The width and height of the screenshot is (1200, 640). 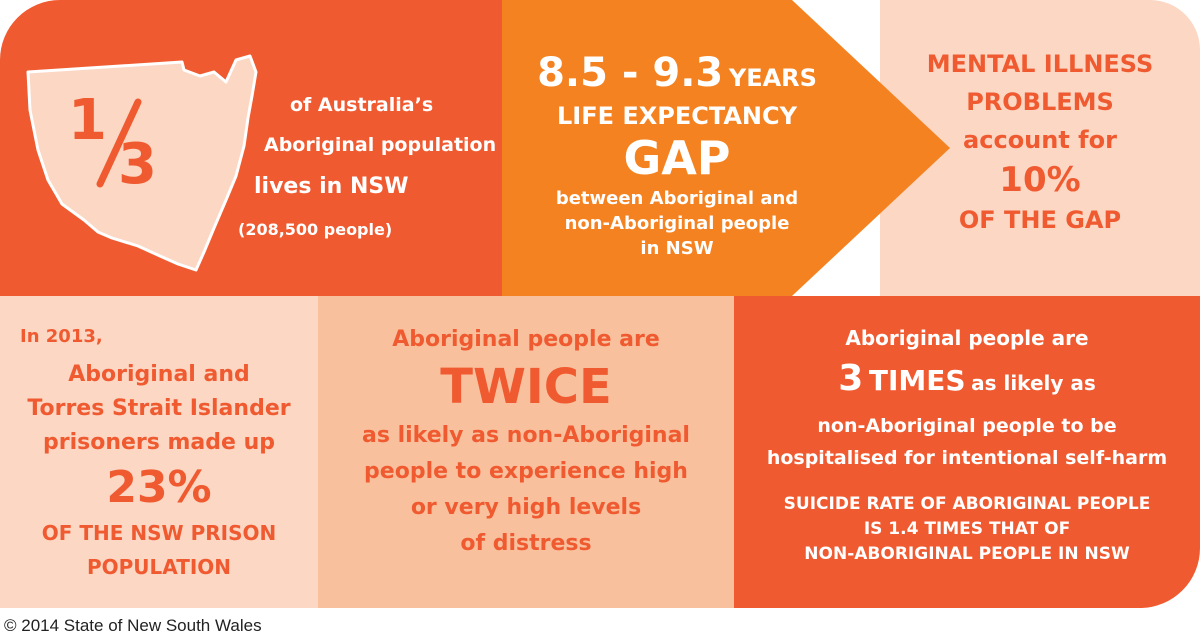 What do you see at coordinates (133, 625) in the screenshot?
I see `copyright-footer: © 2014 State of New South Wales` at bounding box center [133, 625].